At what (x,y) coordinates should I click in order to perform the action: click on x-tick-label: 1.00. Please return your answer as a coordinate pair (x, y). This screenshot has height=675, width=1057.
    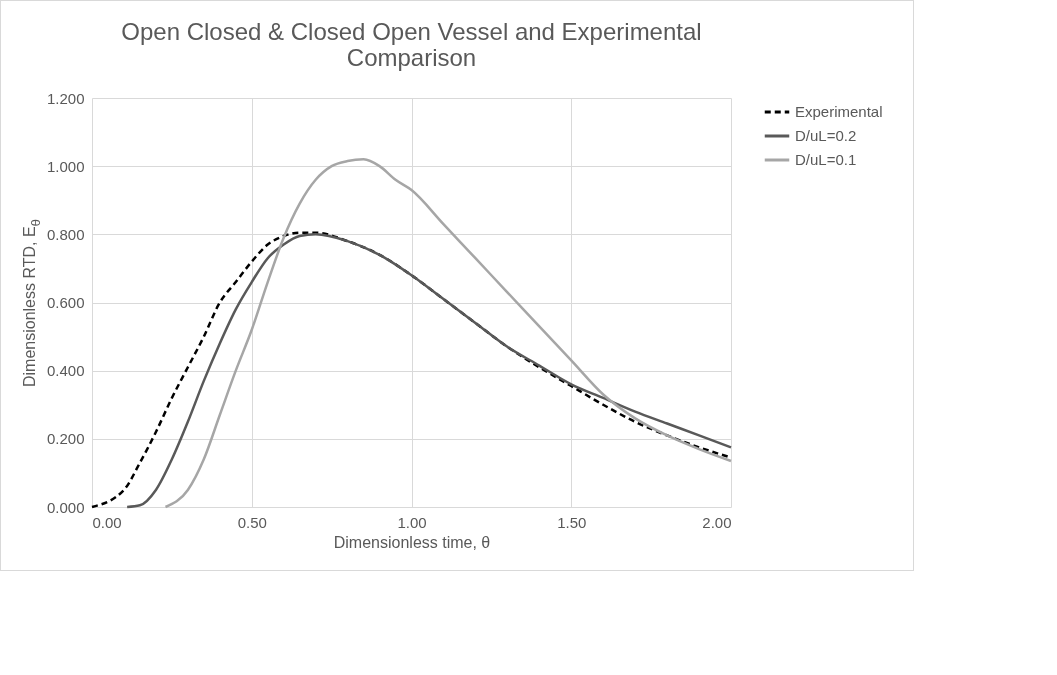
    Looking at the image, I should click on (412, 522).